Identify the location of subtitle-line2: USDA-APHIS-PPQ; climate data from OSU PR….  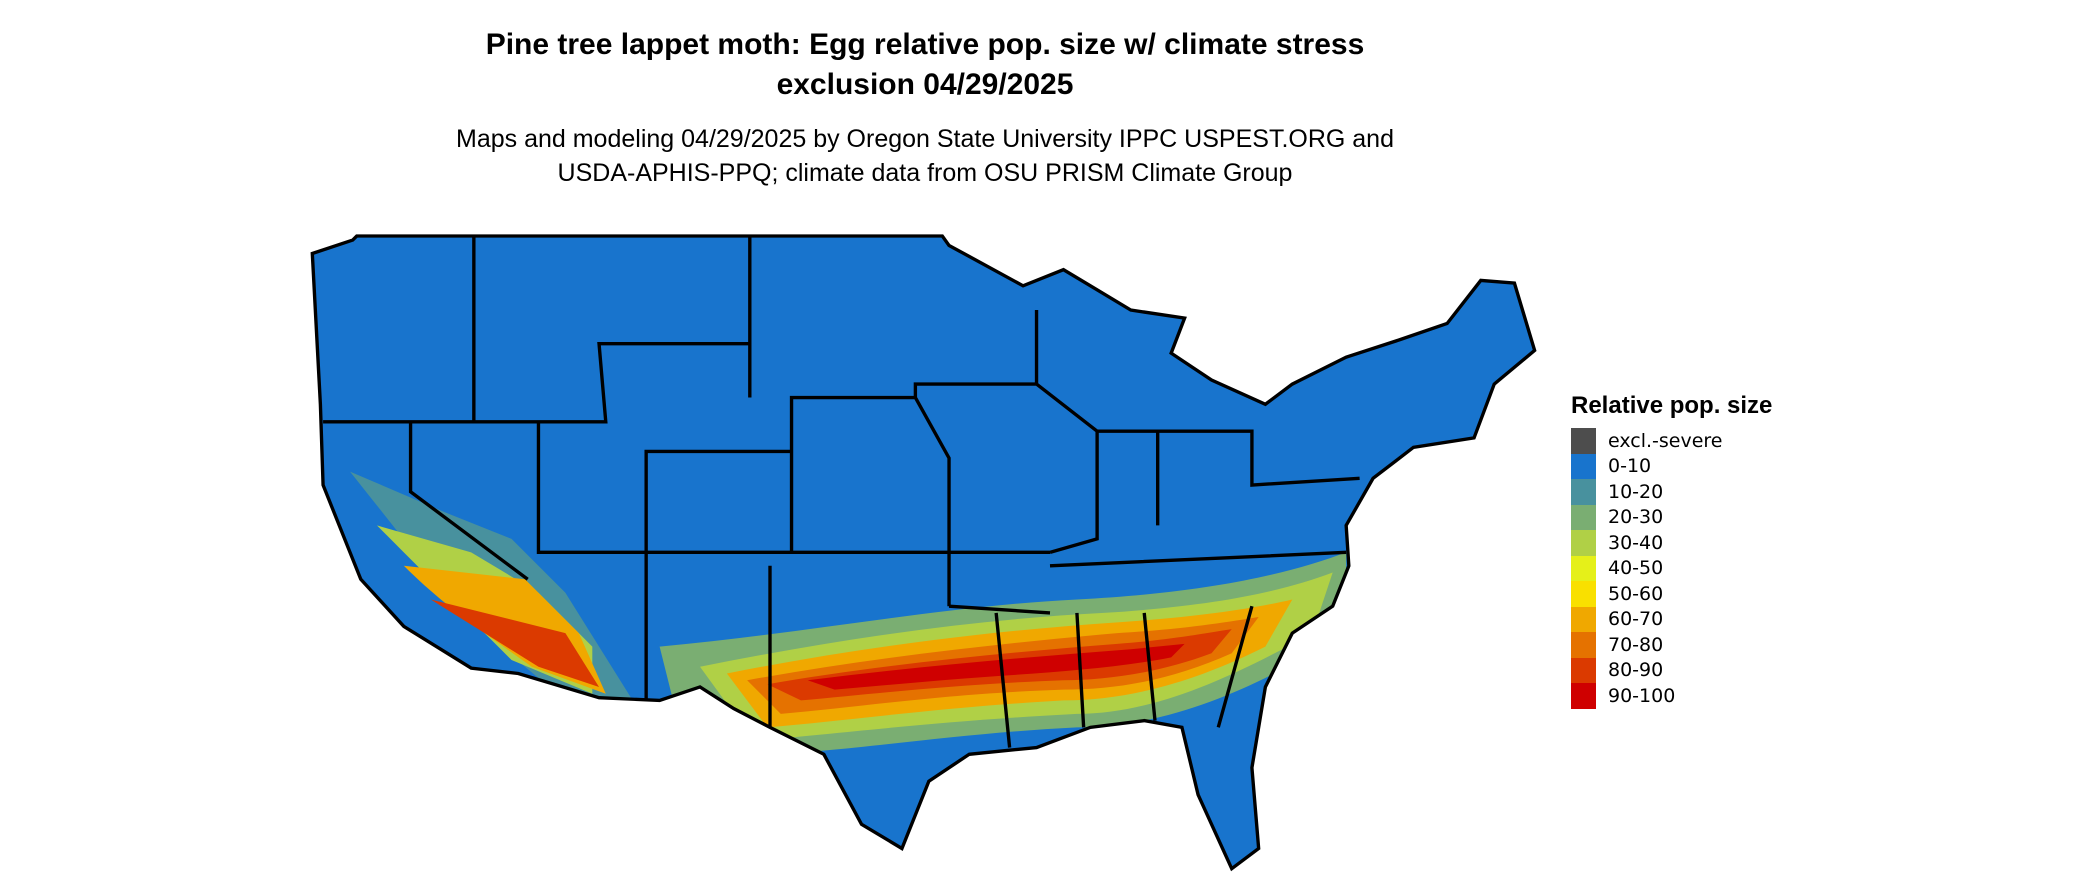
(925, 173).